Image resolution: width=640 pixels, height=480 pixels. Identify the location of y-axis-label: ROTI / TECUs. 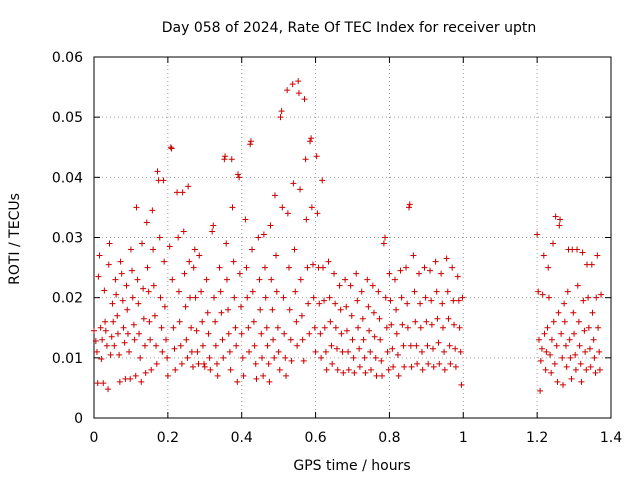
(15, 239).